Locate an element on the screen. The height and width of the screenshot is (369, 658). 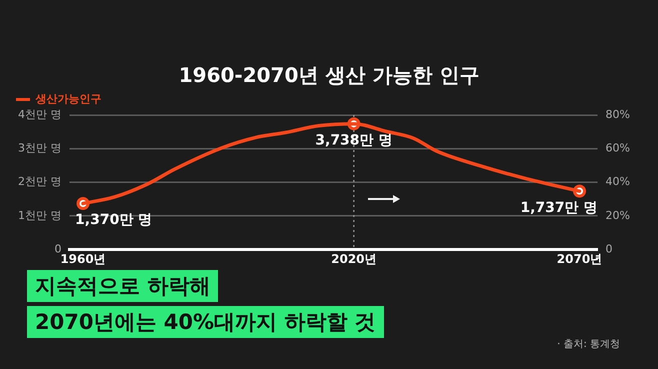
legend-label: 생산가능인구 is located at coordinates (68, 99).